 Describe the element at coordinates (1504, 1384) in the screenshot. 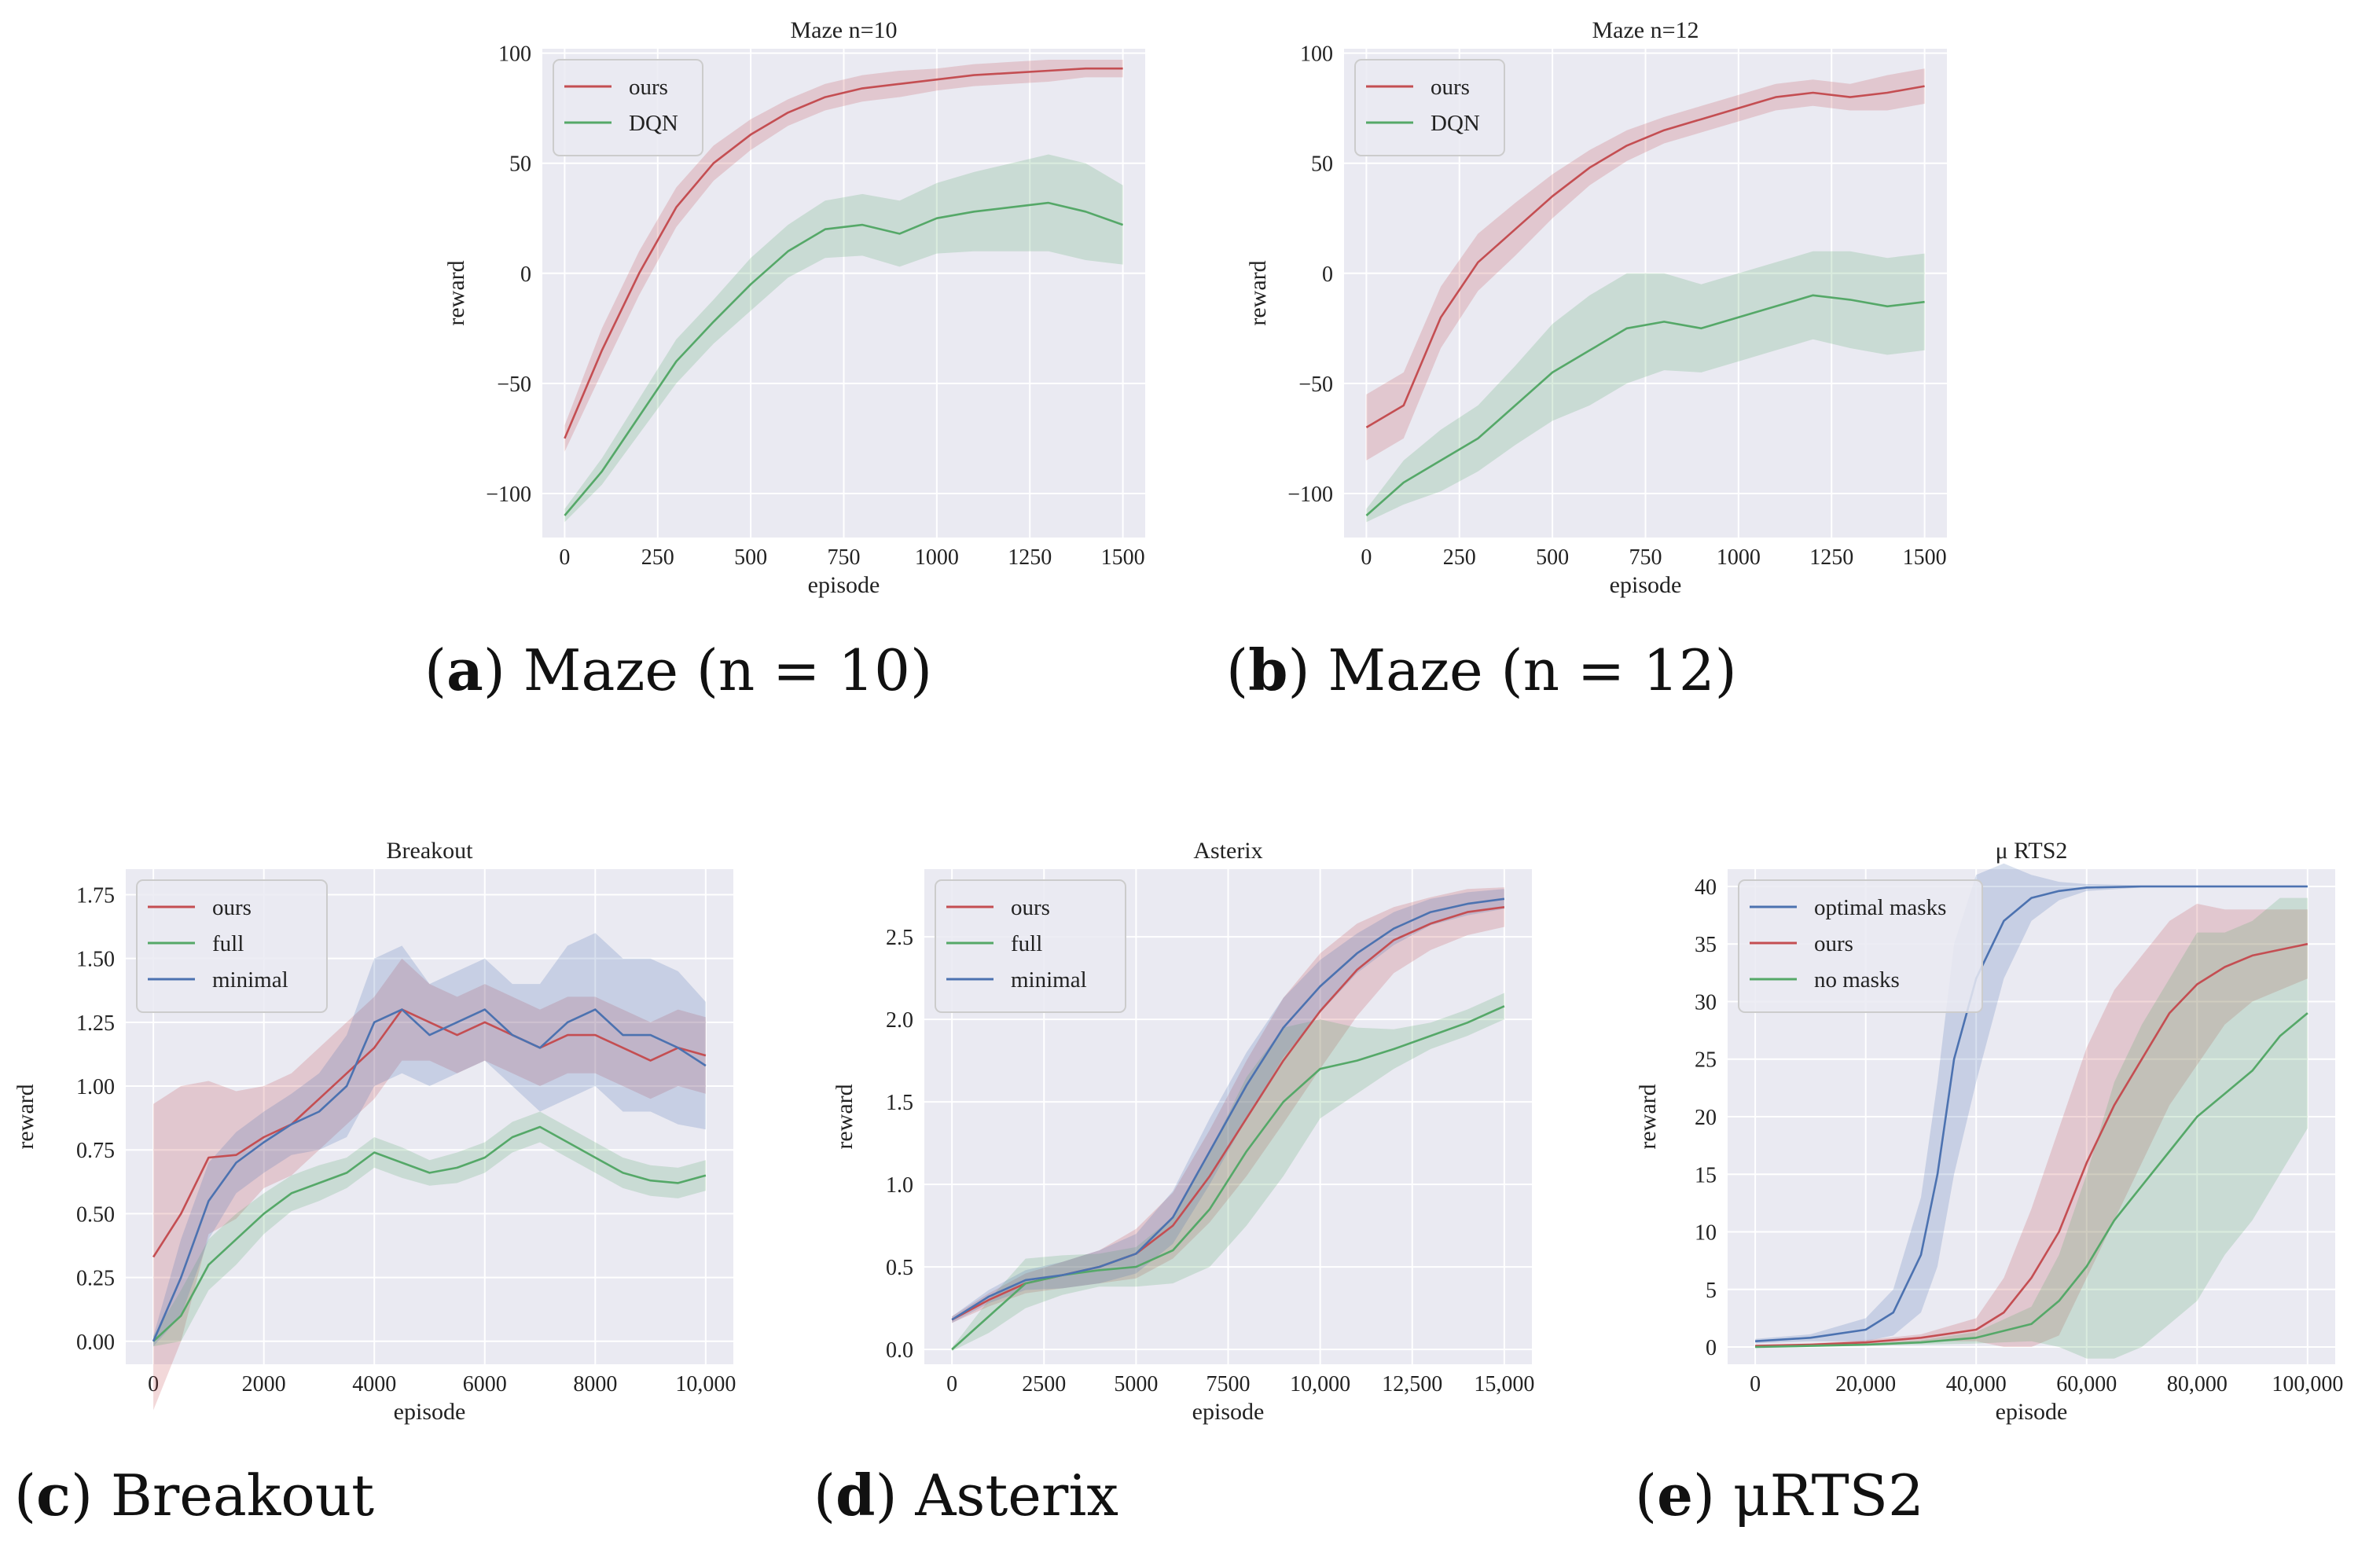

I see `x-tick-label: 15,000` at that location.